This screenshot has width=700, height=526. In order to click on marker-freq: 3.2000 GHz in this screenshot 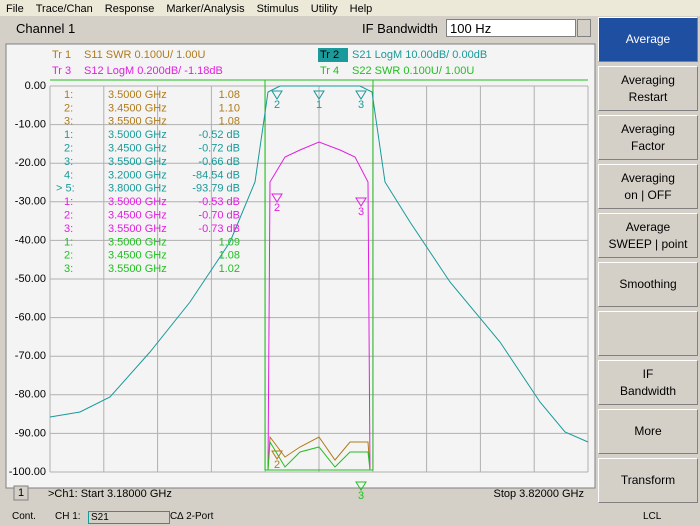, I will do `click(137, 175)`.